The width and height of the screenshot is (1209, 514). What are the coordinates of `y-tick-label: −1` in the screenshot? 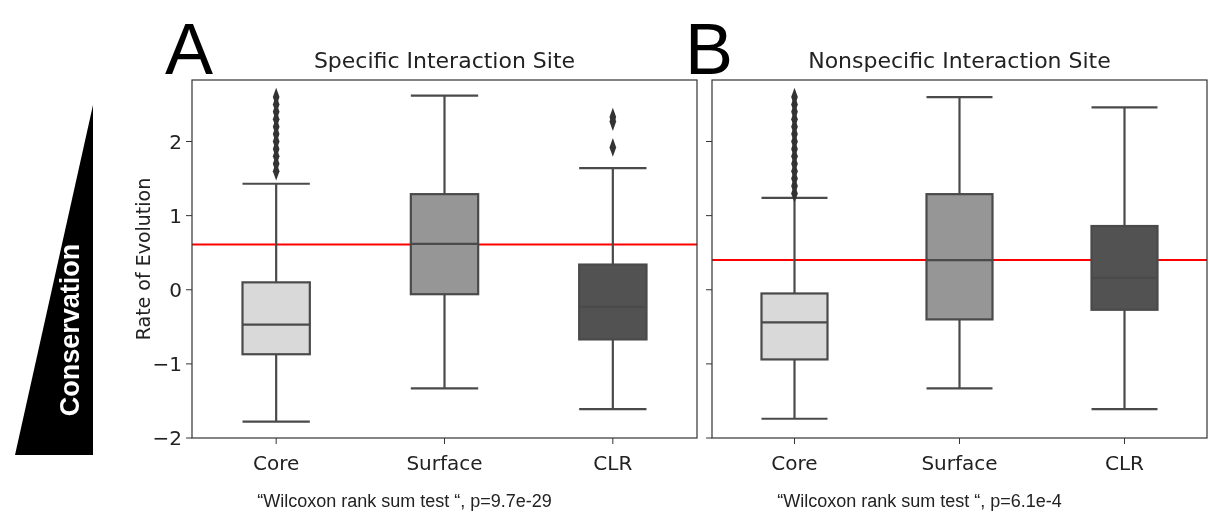 It's located at (167, 363).